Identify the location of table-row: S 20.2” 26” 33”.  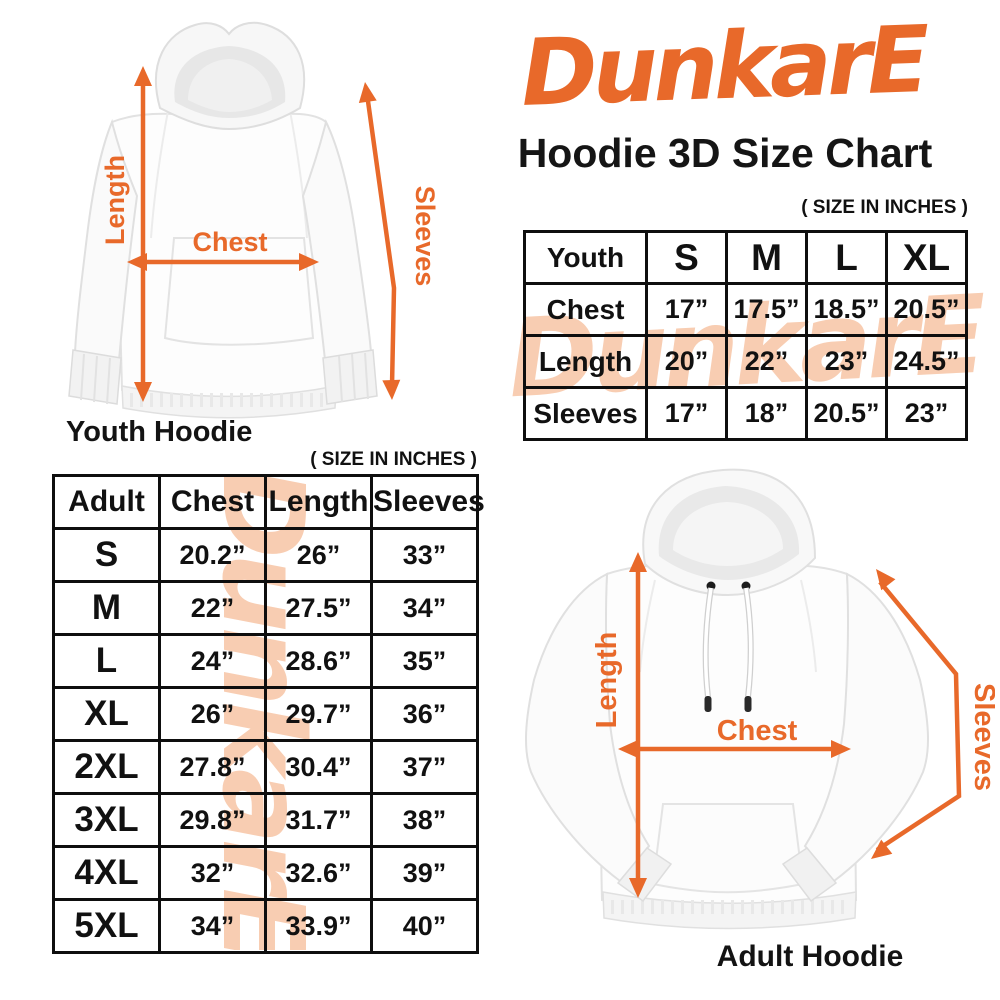
(265, 555).